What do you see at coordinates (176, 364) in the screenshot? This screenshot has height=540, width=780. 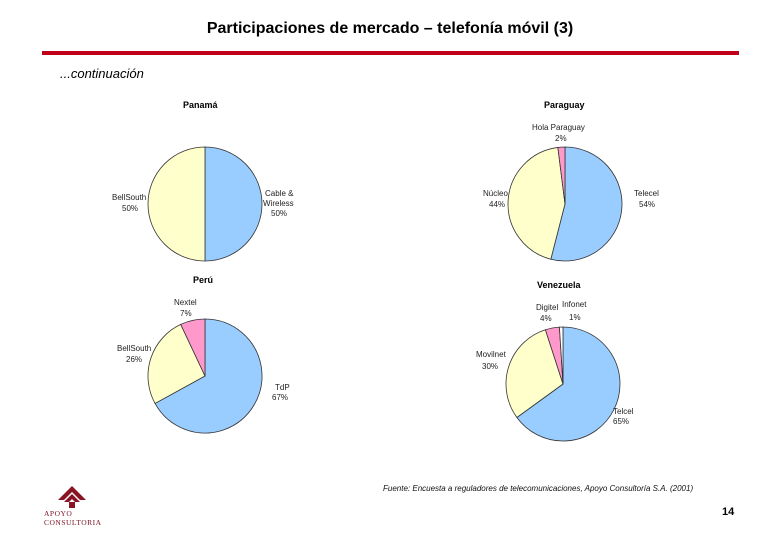 I see `pie-slice-per-bellsouth` at bounding box center [176, 364].